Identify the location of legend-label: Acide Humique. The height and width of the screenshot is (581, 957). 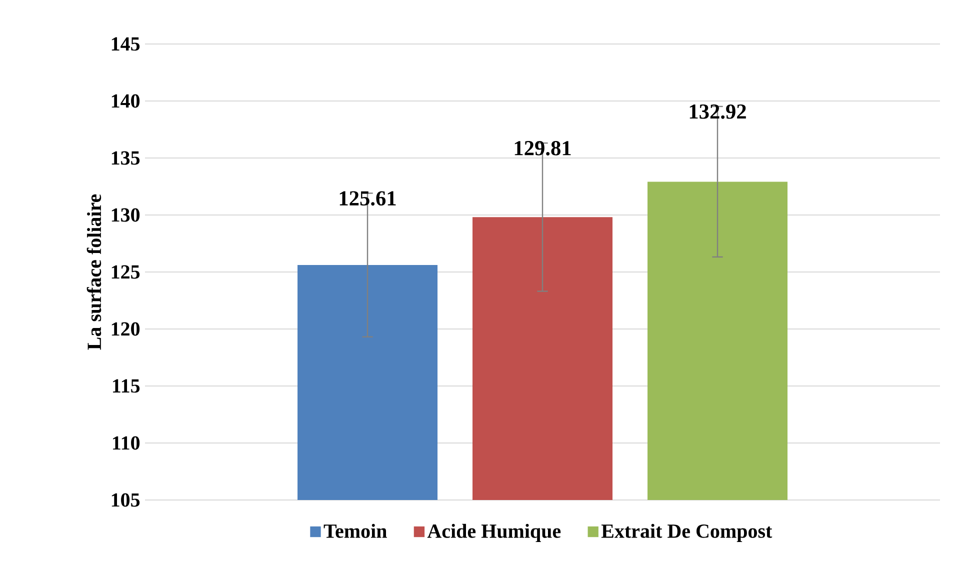
(494, 533).